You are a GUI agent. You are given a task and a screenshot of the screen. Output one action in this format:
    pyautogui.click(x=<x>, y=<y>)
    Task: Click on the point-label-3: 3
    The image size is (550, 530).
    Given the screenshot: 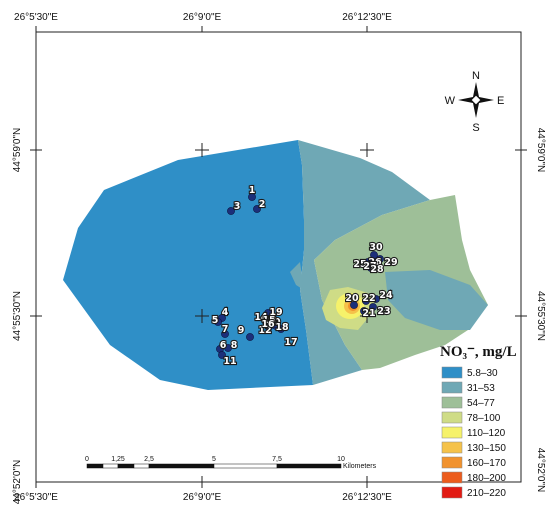 What is the action you would take?
    pyautogui.click(x=237, y=206)
    